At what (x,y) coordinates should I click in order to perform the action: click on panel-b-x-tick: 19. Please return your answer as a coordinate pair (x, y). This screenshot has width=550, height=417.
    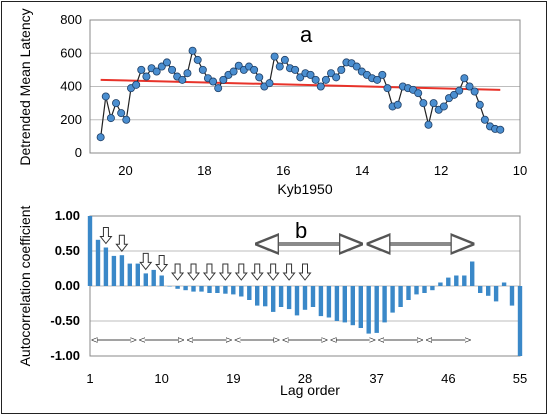
    Looking at the image, I should click on (233, 378).